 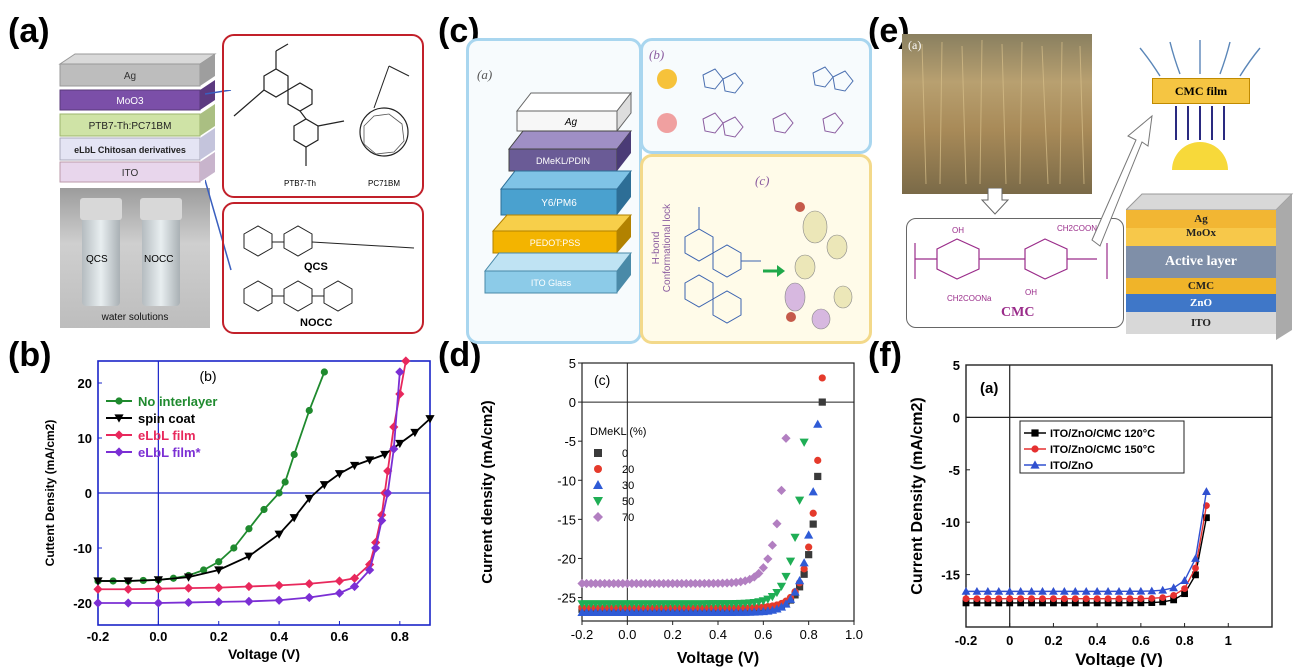 What do you see at coordinates (555, 243) in the screenshot?
I see `c-layer-pedot: PEDOT:PSS` at bounding box center [555, 243].